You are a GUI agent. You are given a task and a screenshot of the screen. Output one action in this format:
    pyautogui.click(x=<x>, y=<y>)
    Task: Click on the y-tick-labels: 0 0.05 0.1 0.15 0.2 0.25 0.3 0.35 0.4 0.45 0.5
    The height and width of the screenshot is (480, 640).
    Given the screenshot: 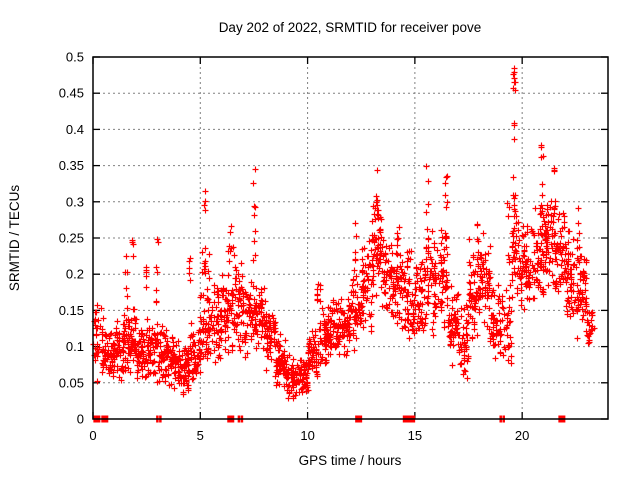 What is the action you would take?
    pyautogui.click(x=71, y=238)
    